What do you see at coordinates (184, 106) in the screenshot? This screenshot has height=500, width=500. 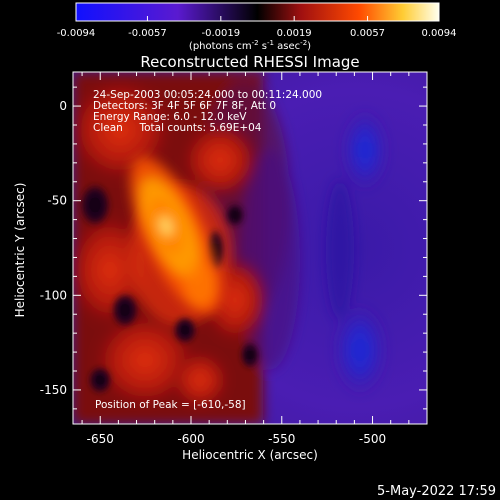 I see `info-detectors: Detectors: 3F 4F 5F 6F 7F 8F, Att 0` at bounding box center [184, 106].